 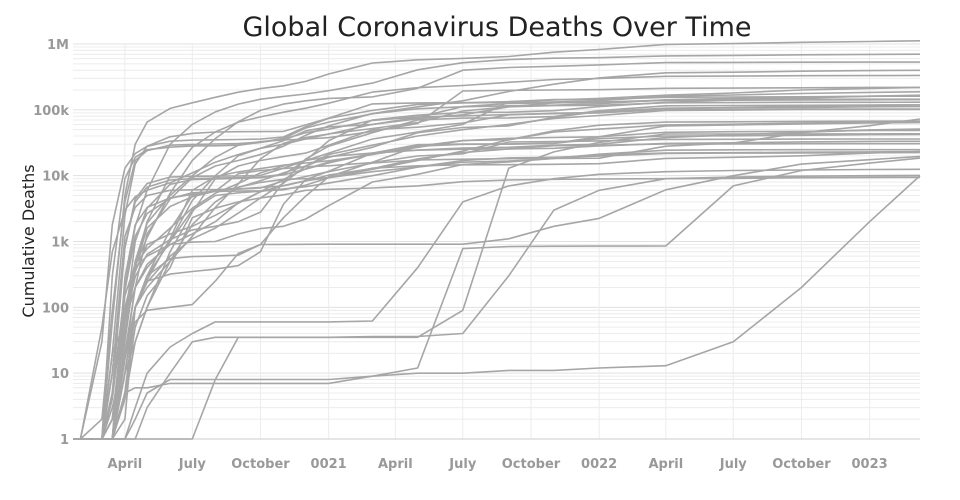 What do you see at coordinates (64, 440) in the screenshot?
I see `y-tick-label: 1` at bounding box center [64, 440].